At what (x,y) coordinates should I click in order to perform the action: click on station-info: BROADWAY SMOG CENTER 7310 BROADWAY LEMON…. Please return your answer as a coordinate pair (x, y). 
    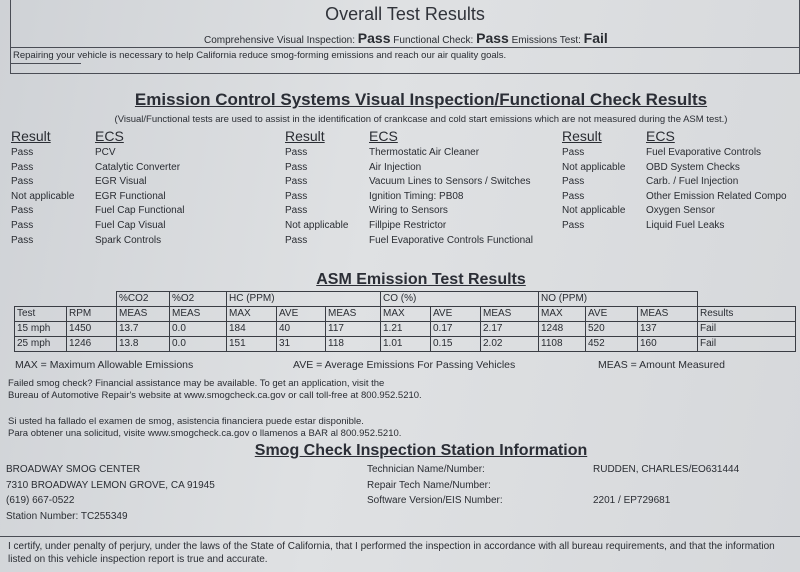
    Looking at the image, I should click on (110, 493).